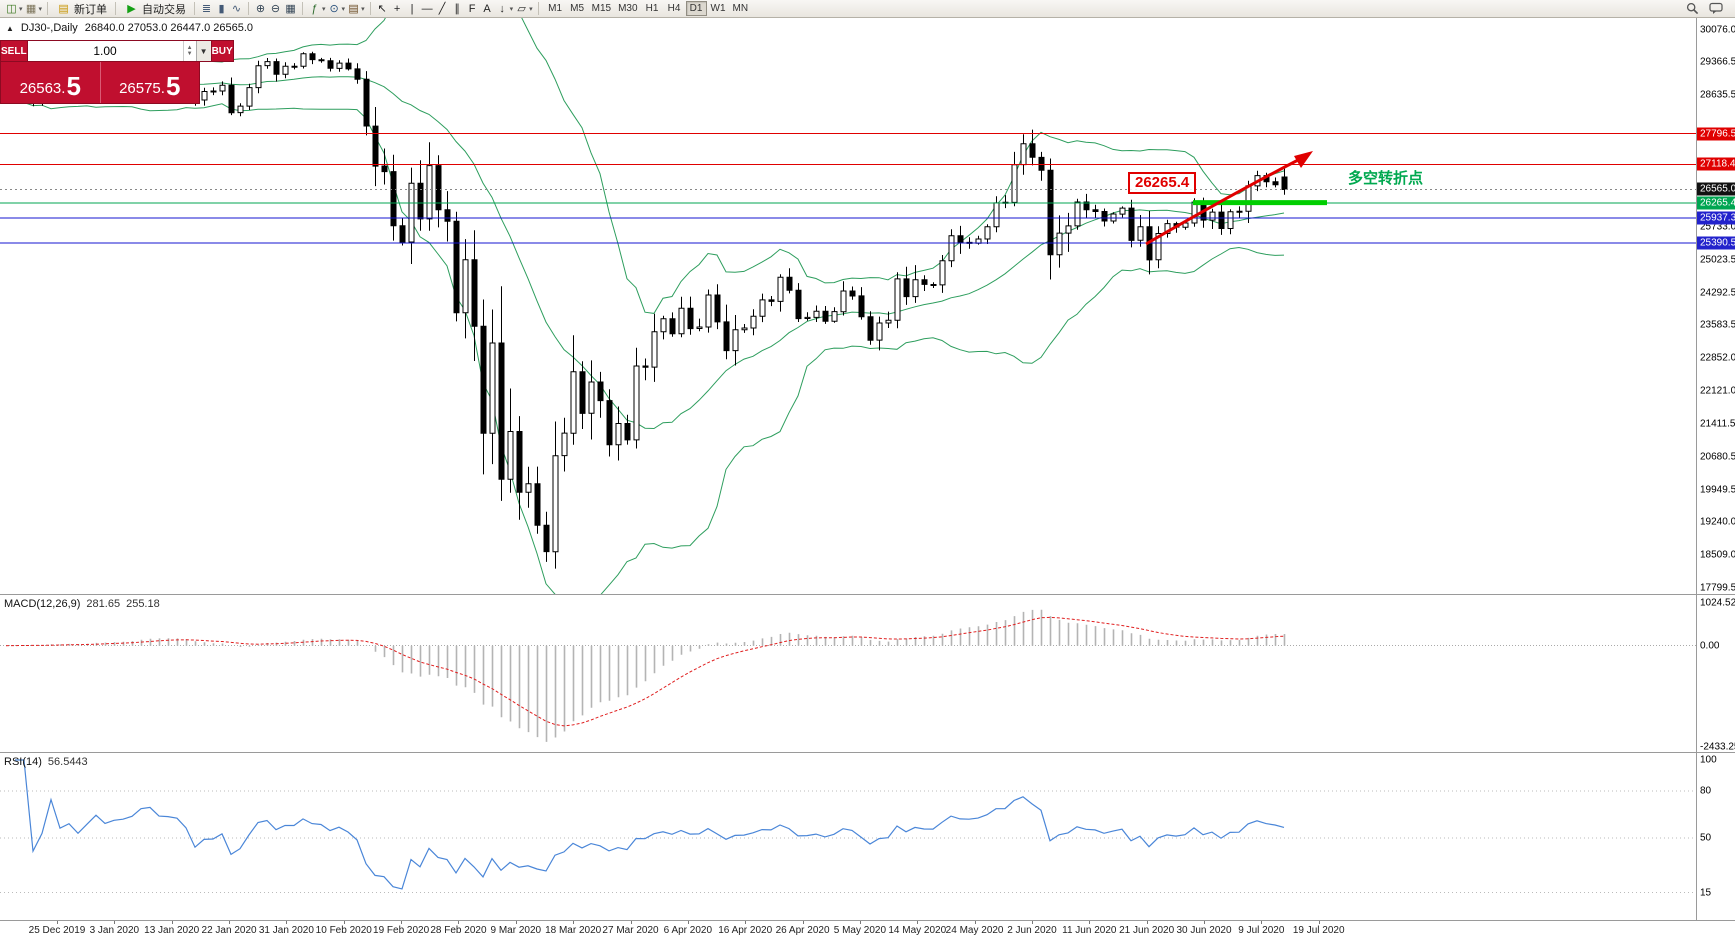 This screenshot has height=942, width=1735. I want to click on price-axis-chip: 27118.4, so click(1716, 164).